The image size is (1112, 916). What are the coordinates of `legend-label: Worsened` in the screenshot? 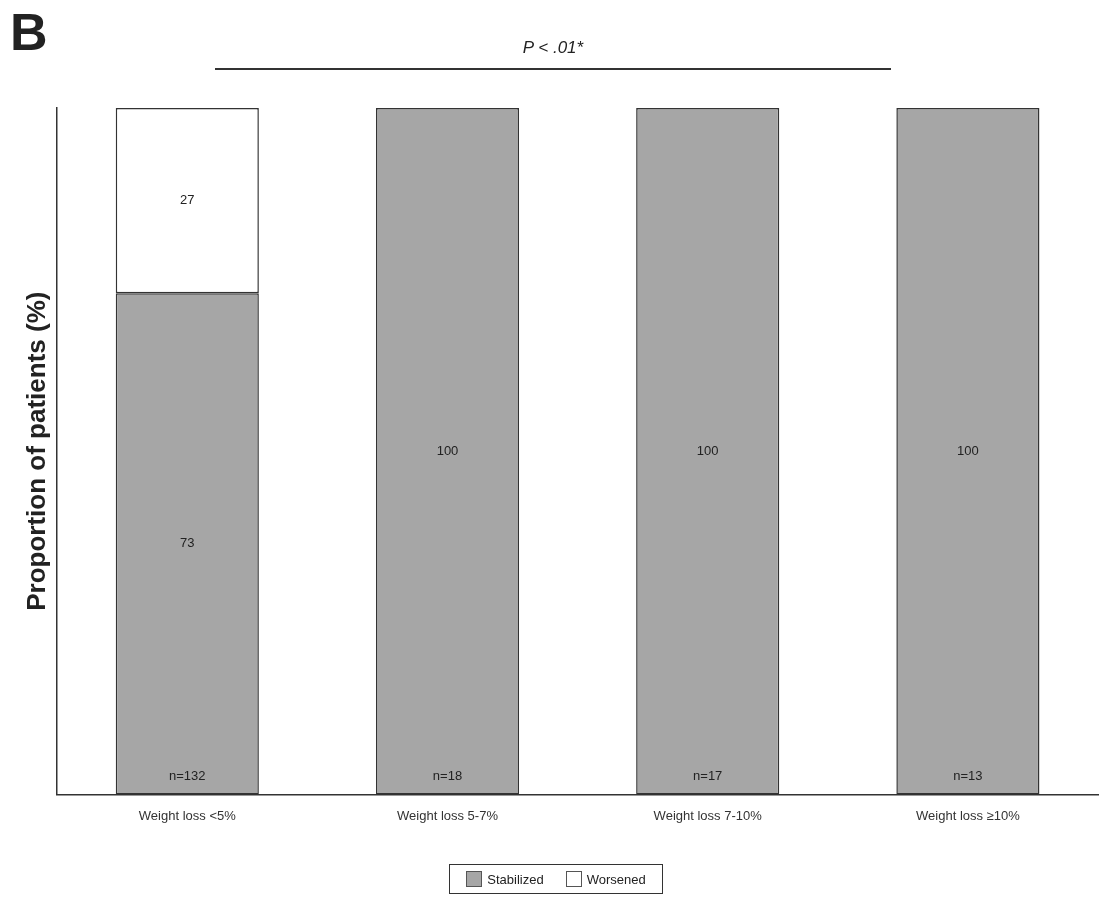 It's located at (616, 879).